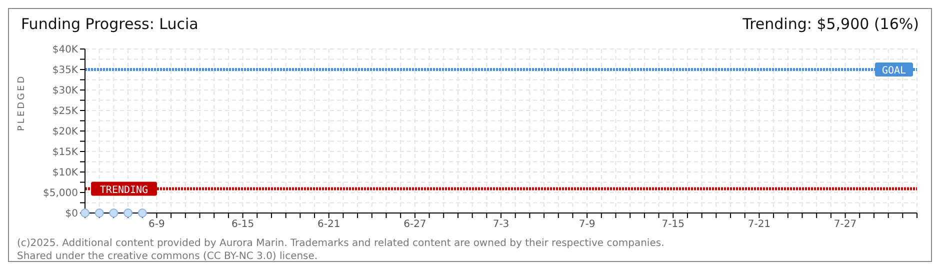 The image size is (940, 270). I want to click on y-tick-label: $5,000, so click(60, 194).